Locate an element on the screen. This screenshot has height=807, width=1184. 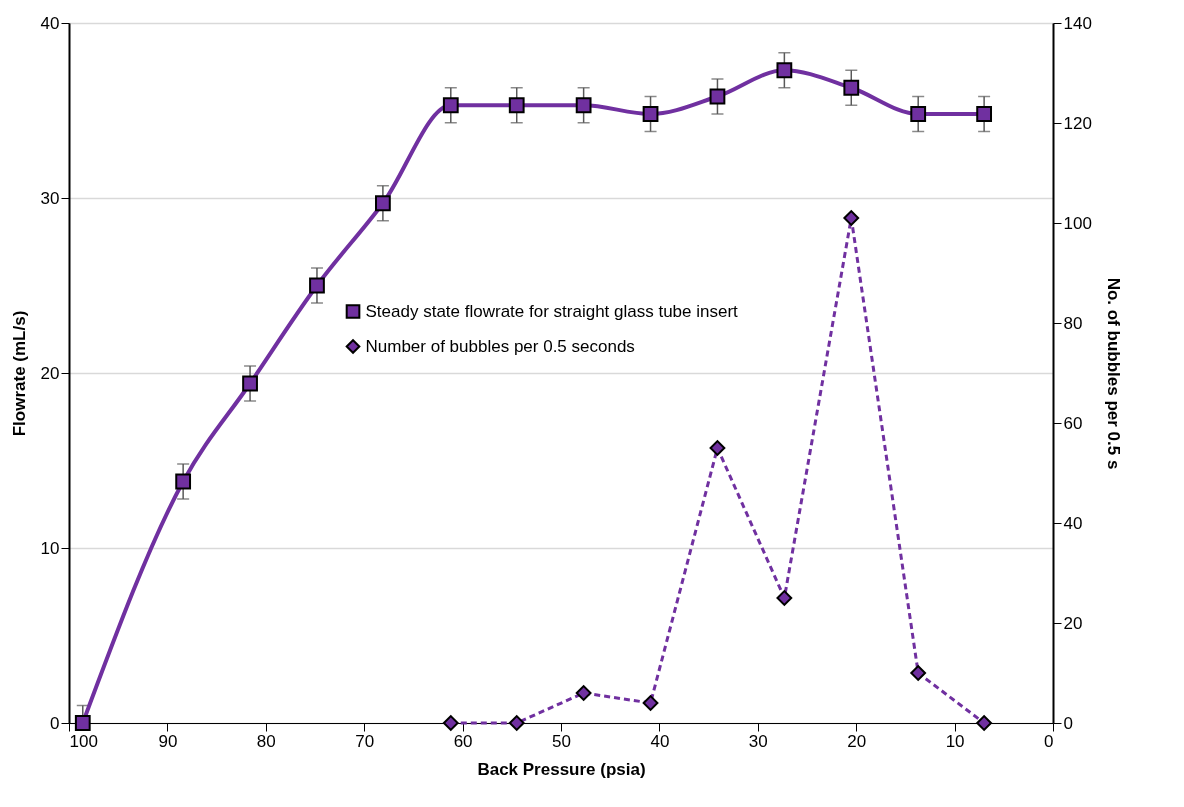
x-tick-label: 0 is located at coordinates (1049, 741).